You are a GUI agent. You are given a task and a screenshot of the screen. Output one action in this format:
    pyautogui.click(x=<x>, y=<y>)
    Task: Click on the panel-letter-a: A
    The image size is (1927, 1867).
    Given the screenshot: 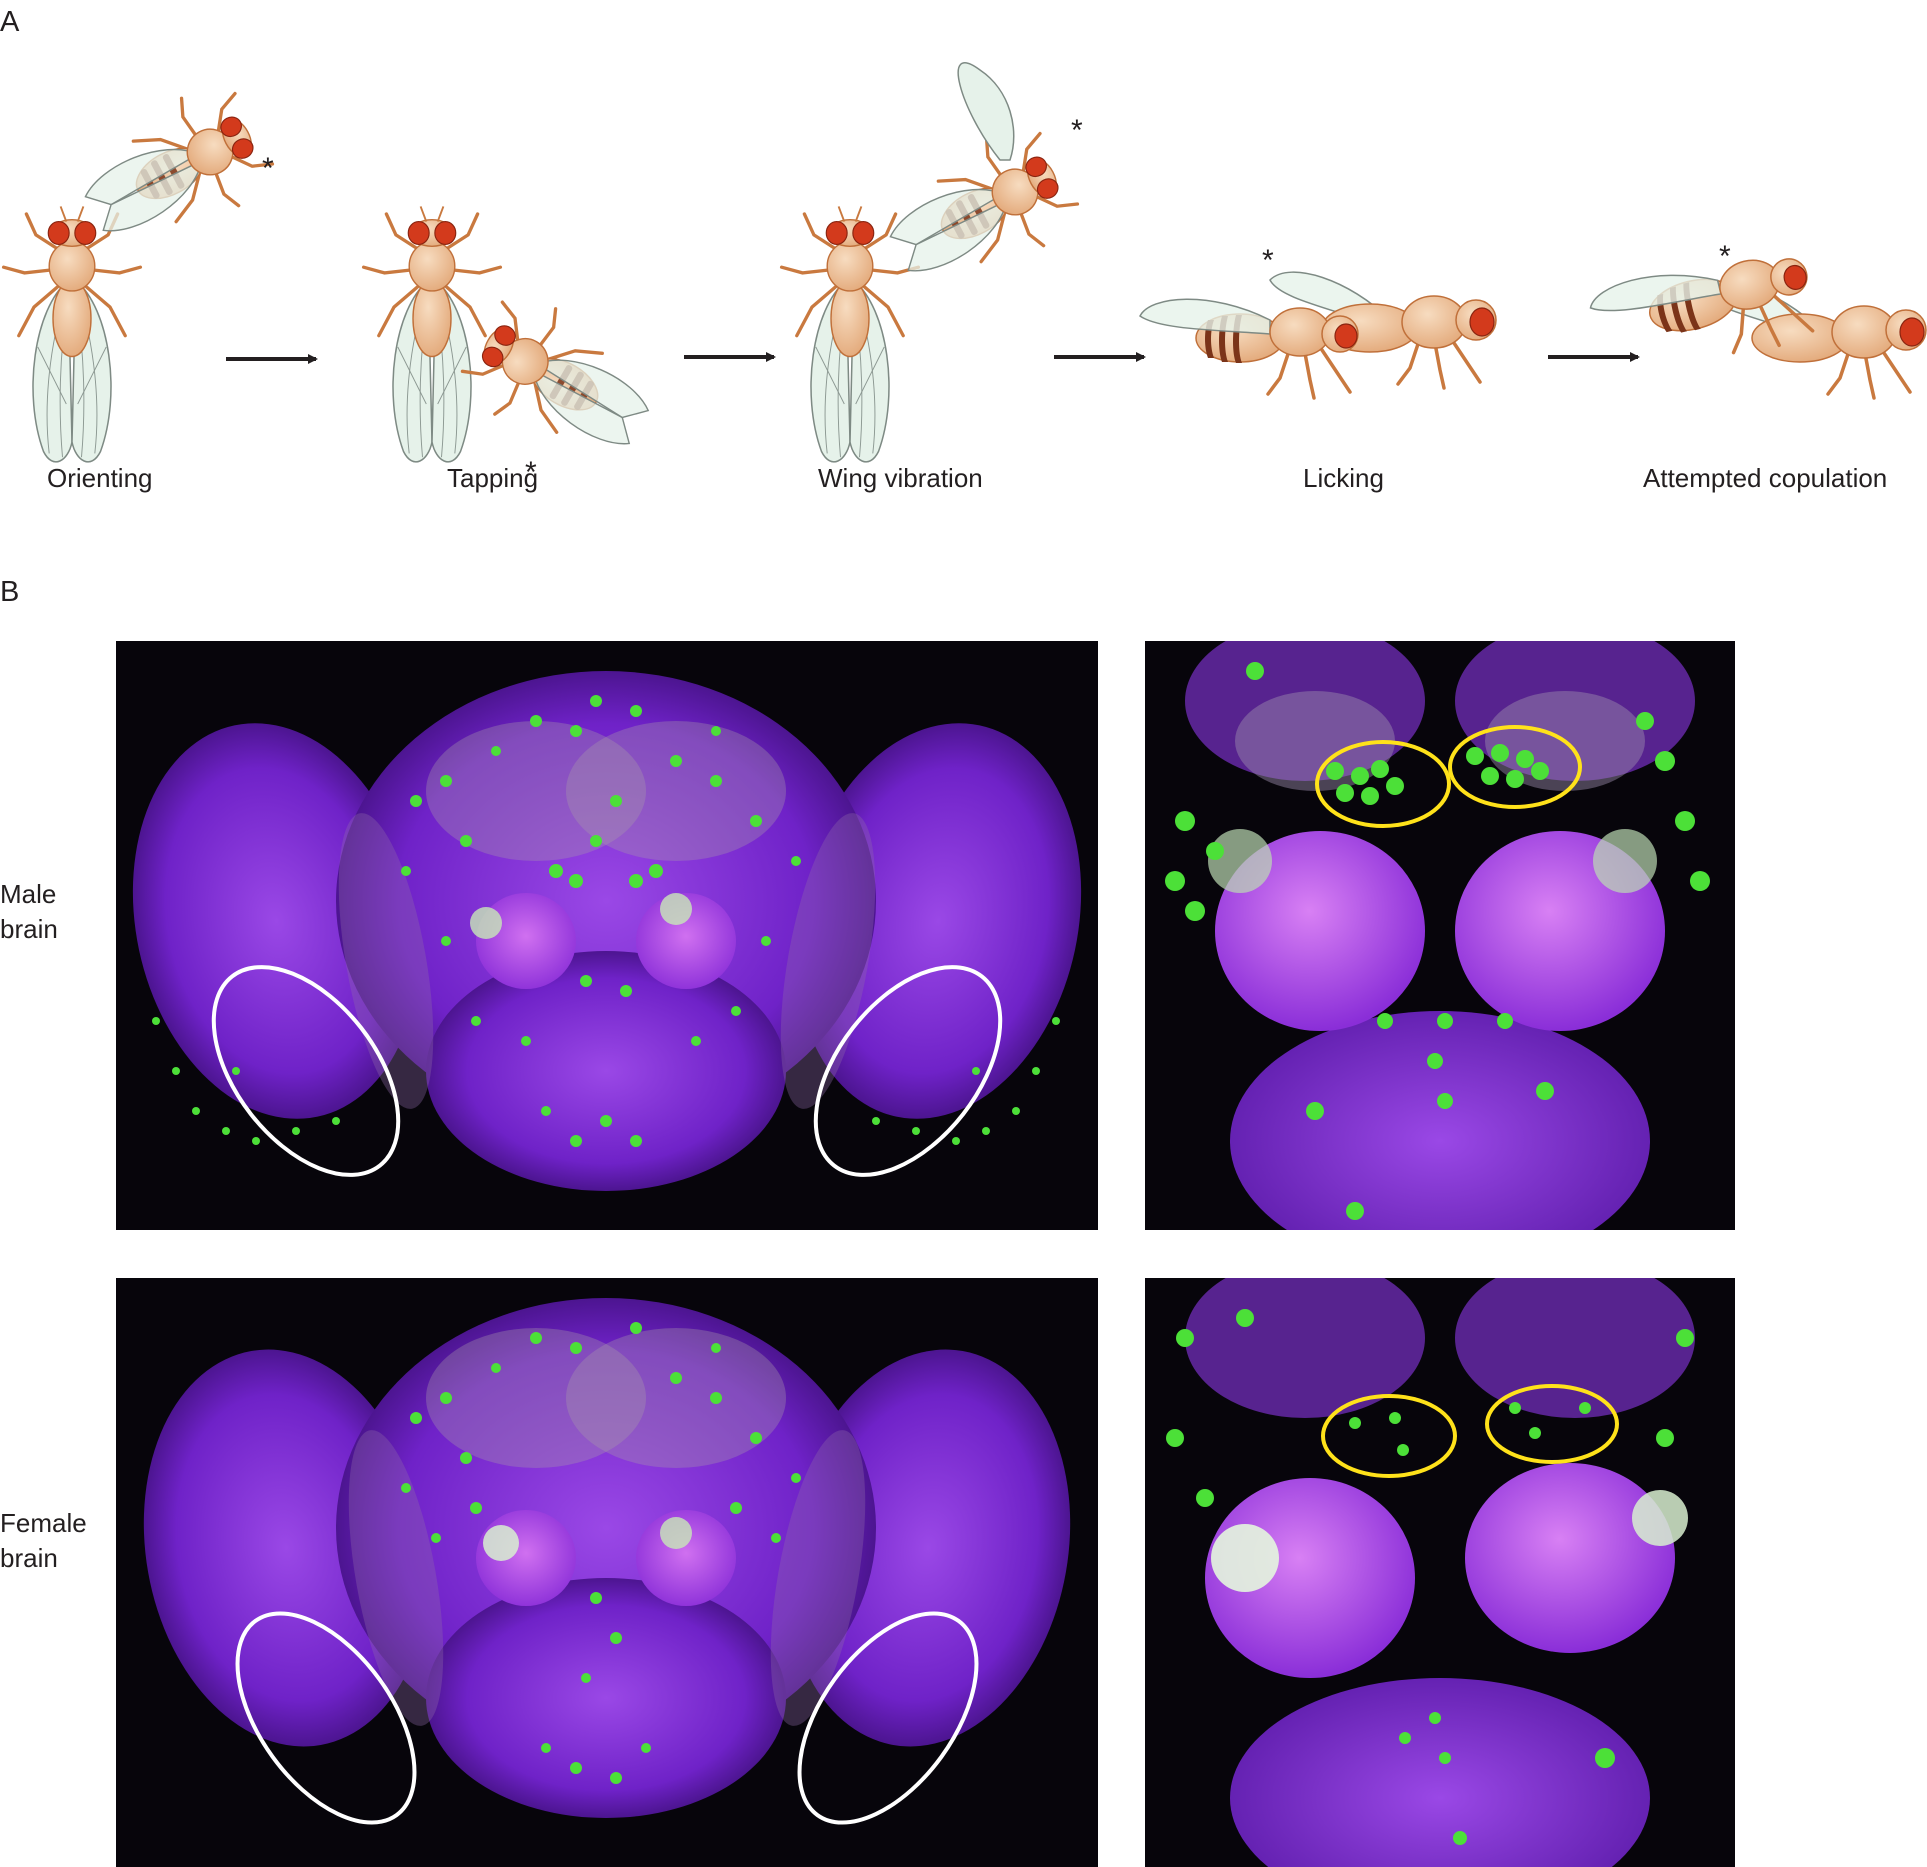 What is the action you would take?
    pyautogui.click(x=10, y=22)
    